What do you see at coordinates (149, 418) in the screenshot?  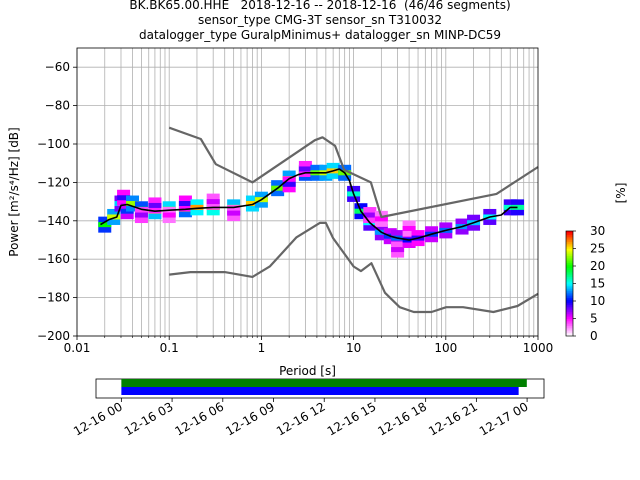 I see `timeline-tick-label: 12-16 03` at bounding box center [149, 418].